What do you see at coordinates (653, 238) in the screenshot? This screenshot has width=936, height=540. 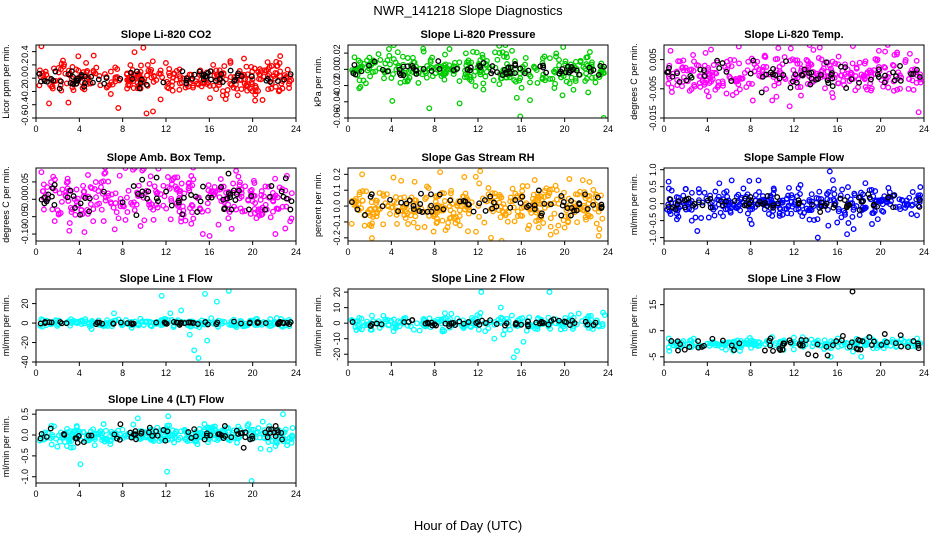 I see `y-tick-label: -1.0` at bounding box center [653, 238].